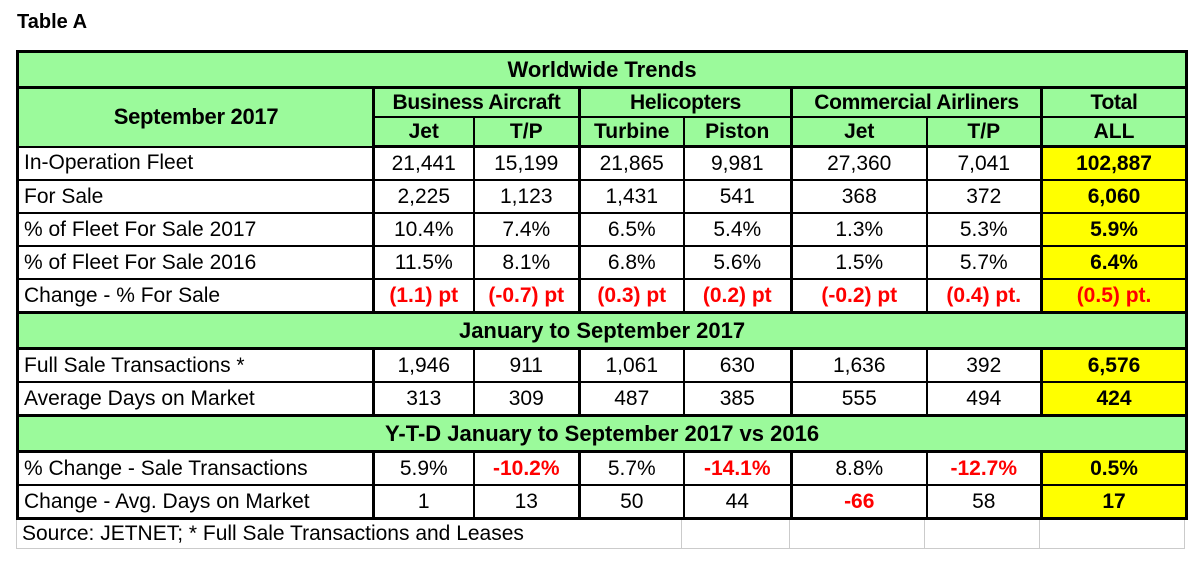 This screenshot has height=574, width=1200. I want to click on value-cell: 5.7%, so click(631, 468).